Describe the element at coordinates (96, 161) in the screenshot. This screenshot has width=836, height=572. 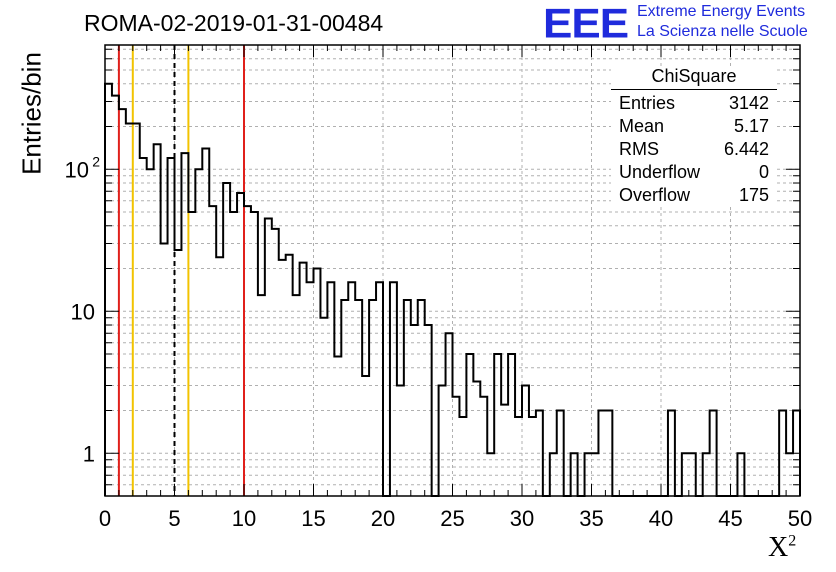
I see `y-tick-label-exponent: 2` at that location.